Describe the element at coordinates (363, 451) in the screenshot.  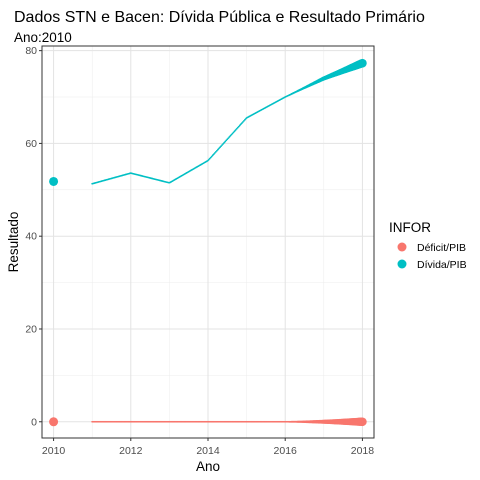
I see `x-tick-label: 2018` at that location.